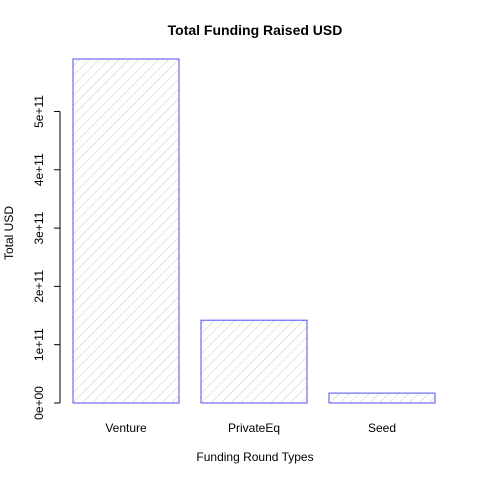 Image resolution: width=480 pixels, height=480 pixels. Describe the element at coordinates (255, 30) in the screenshot. I see `chart-title: Total Funding Raised USD` at that location.